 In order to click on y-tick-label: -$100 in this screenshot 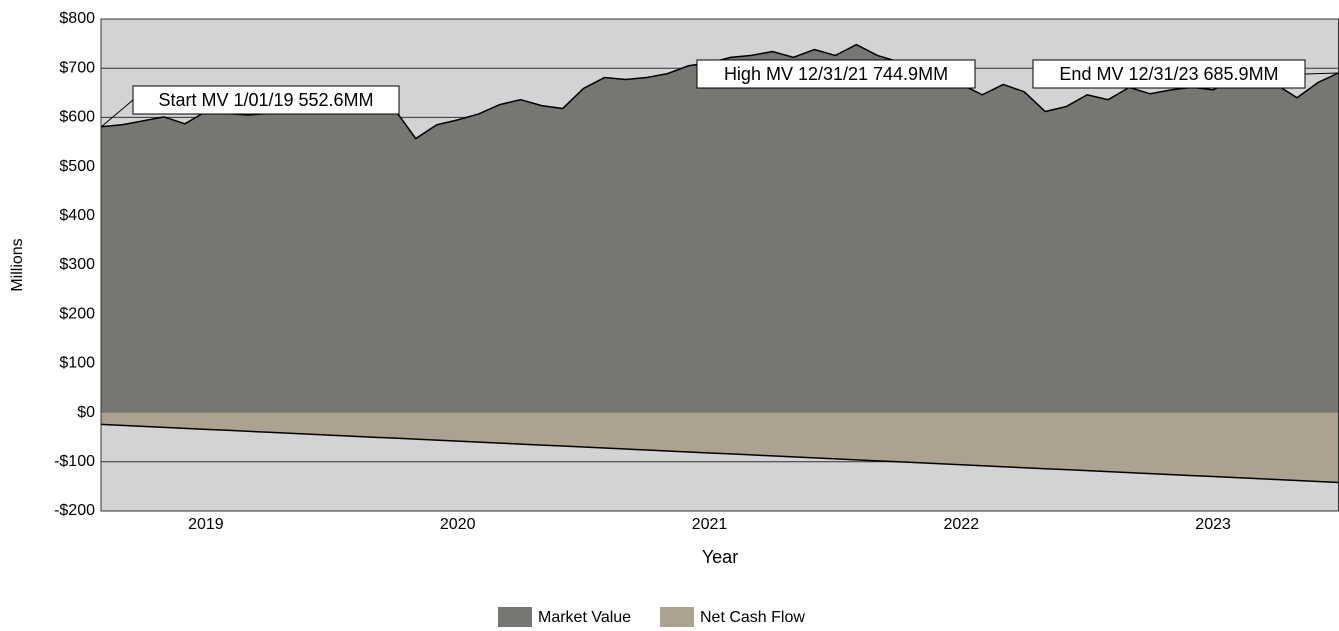, I will do `click(74, 461)`.